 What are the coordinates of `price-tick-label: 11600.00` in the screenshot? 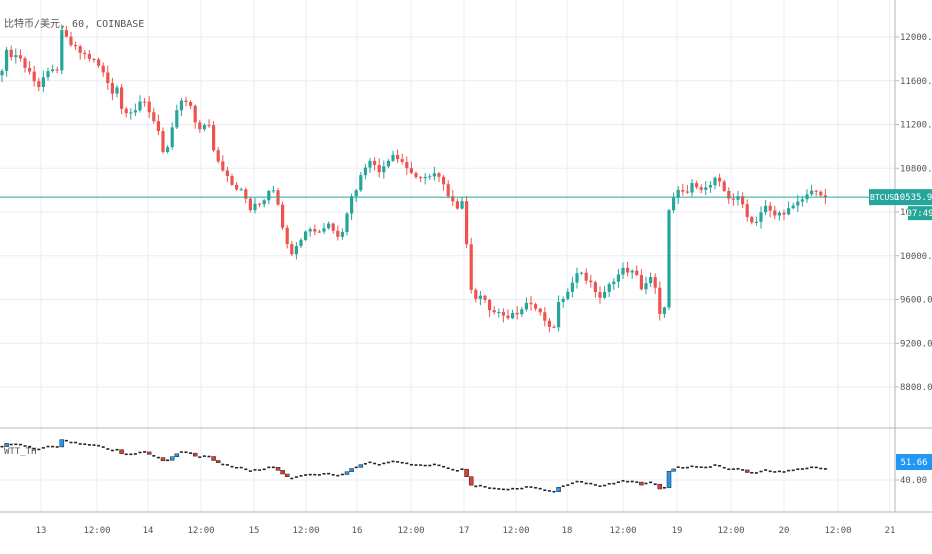 It's located at (916, 82).